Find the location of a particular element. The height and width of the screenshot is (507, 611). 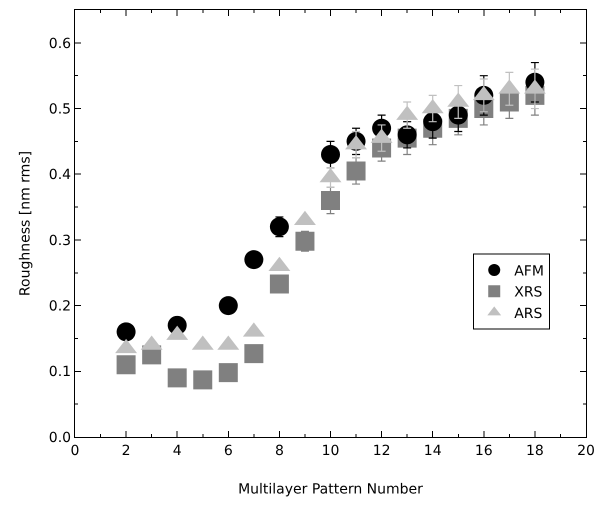

x-tick-label: 18 is located at coordinates (535, 450).